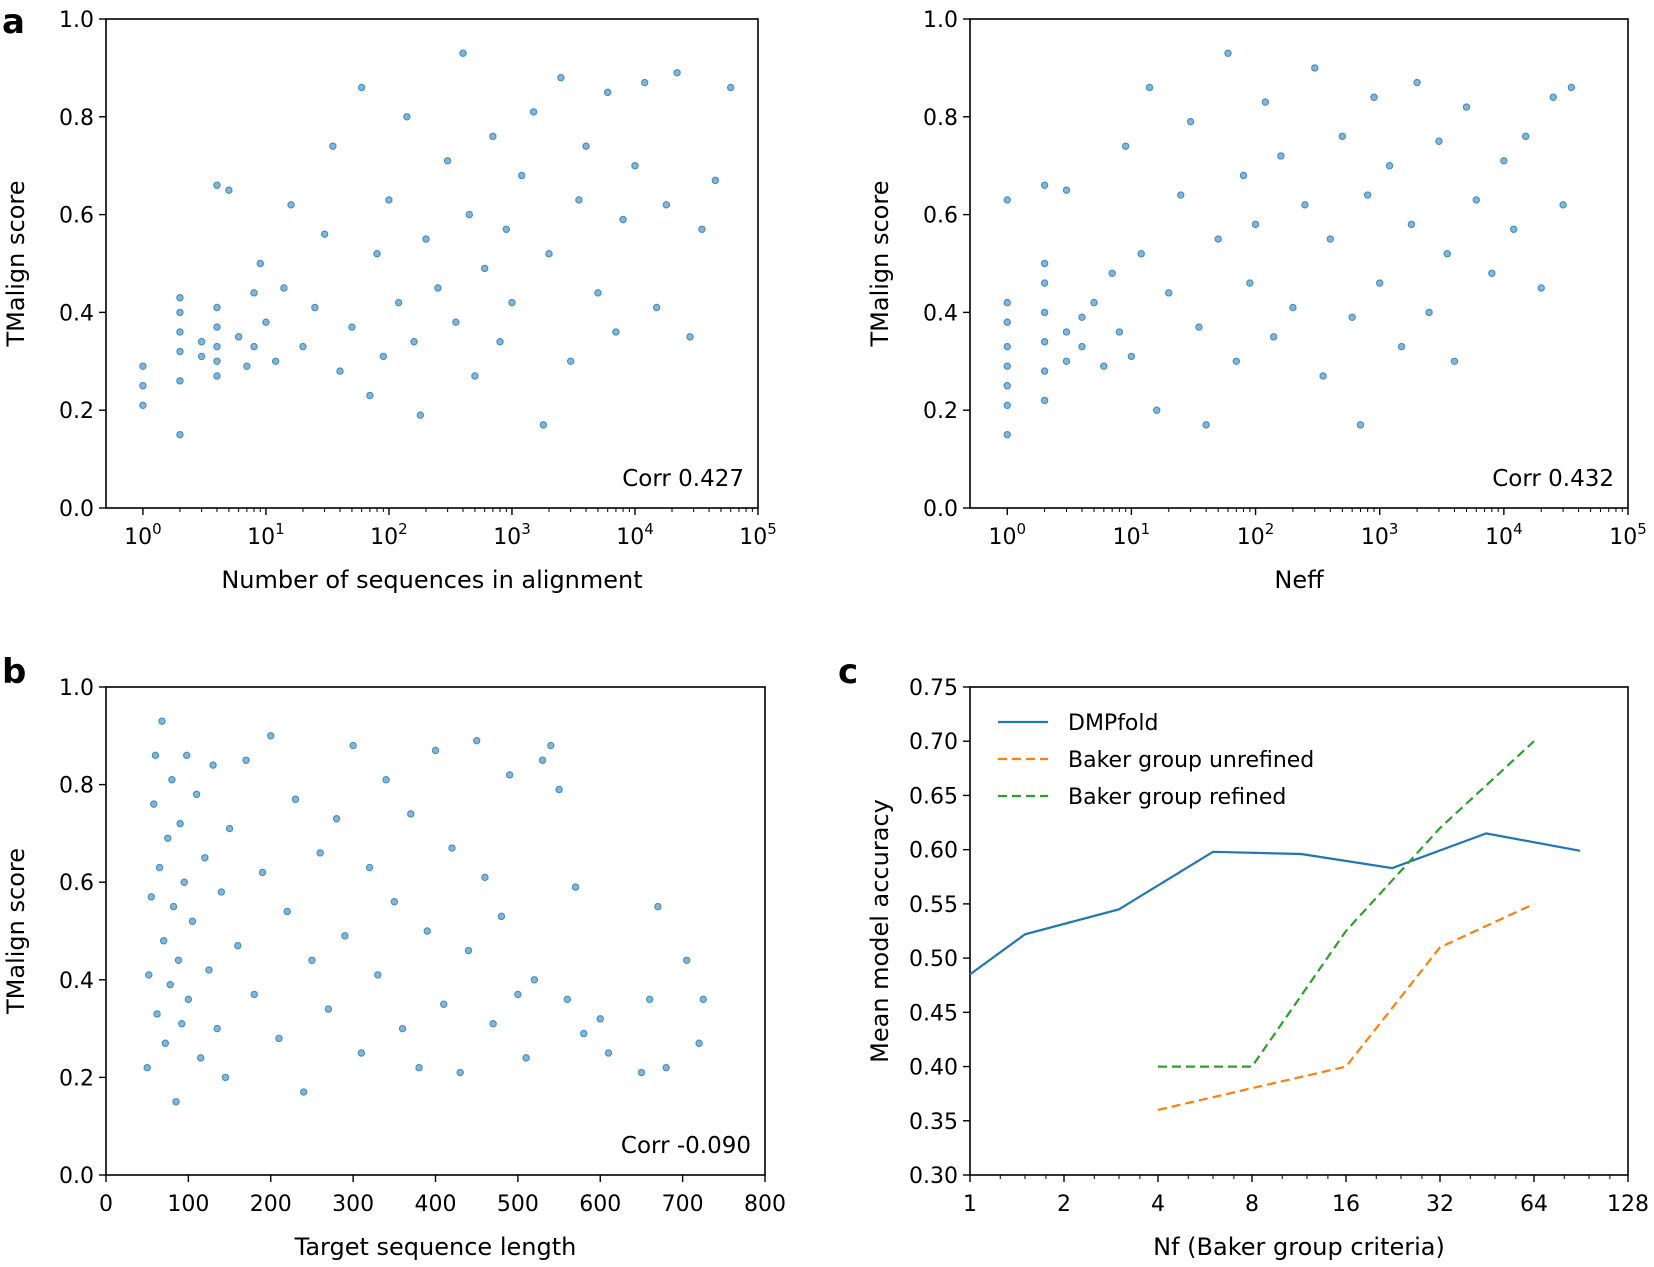 The height and width of the screenshot is (1267, 1654). I want to click on x-tick-label: 1, so click(970, 1204).